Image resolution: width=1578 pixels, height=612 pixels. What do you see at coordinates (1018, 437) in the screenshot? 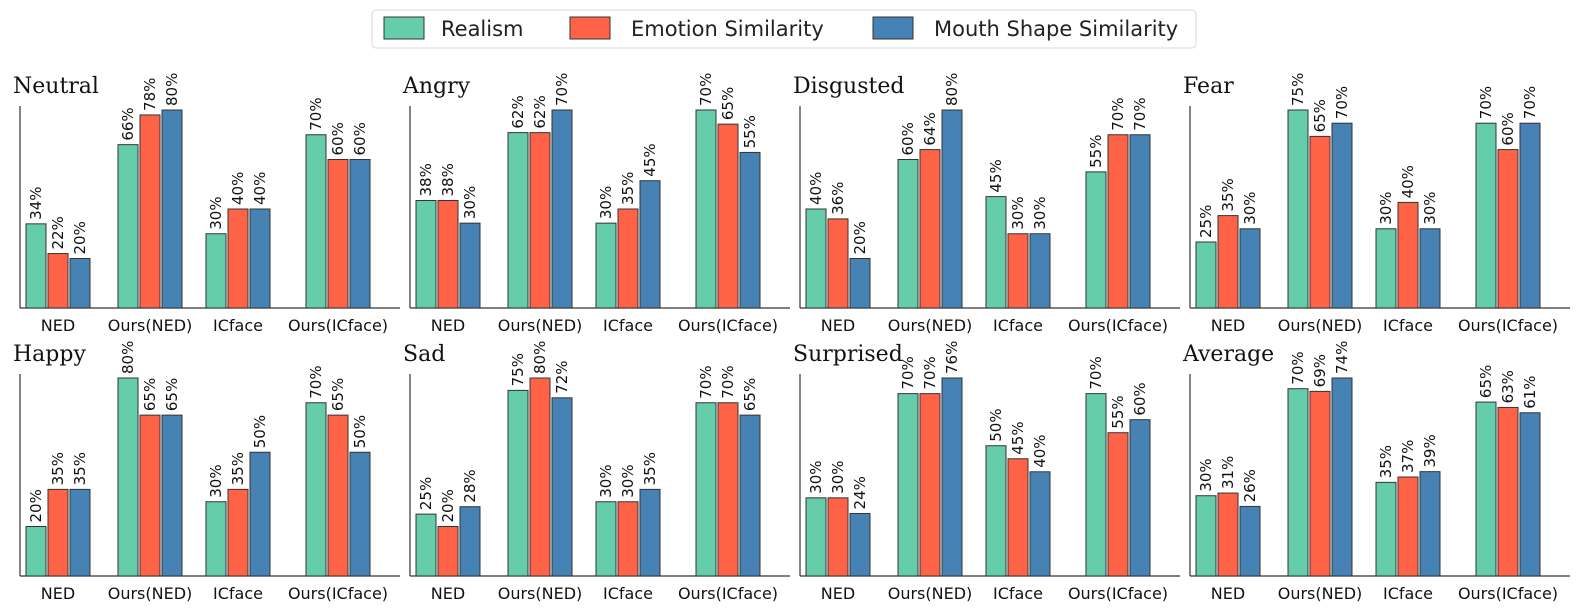
I see `value-label-surprised-1-2: 45%` at bounding box center [1018, 437].